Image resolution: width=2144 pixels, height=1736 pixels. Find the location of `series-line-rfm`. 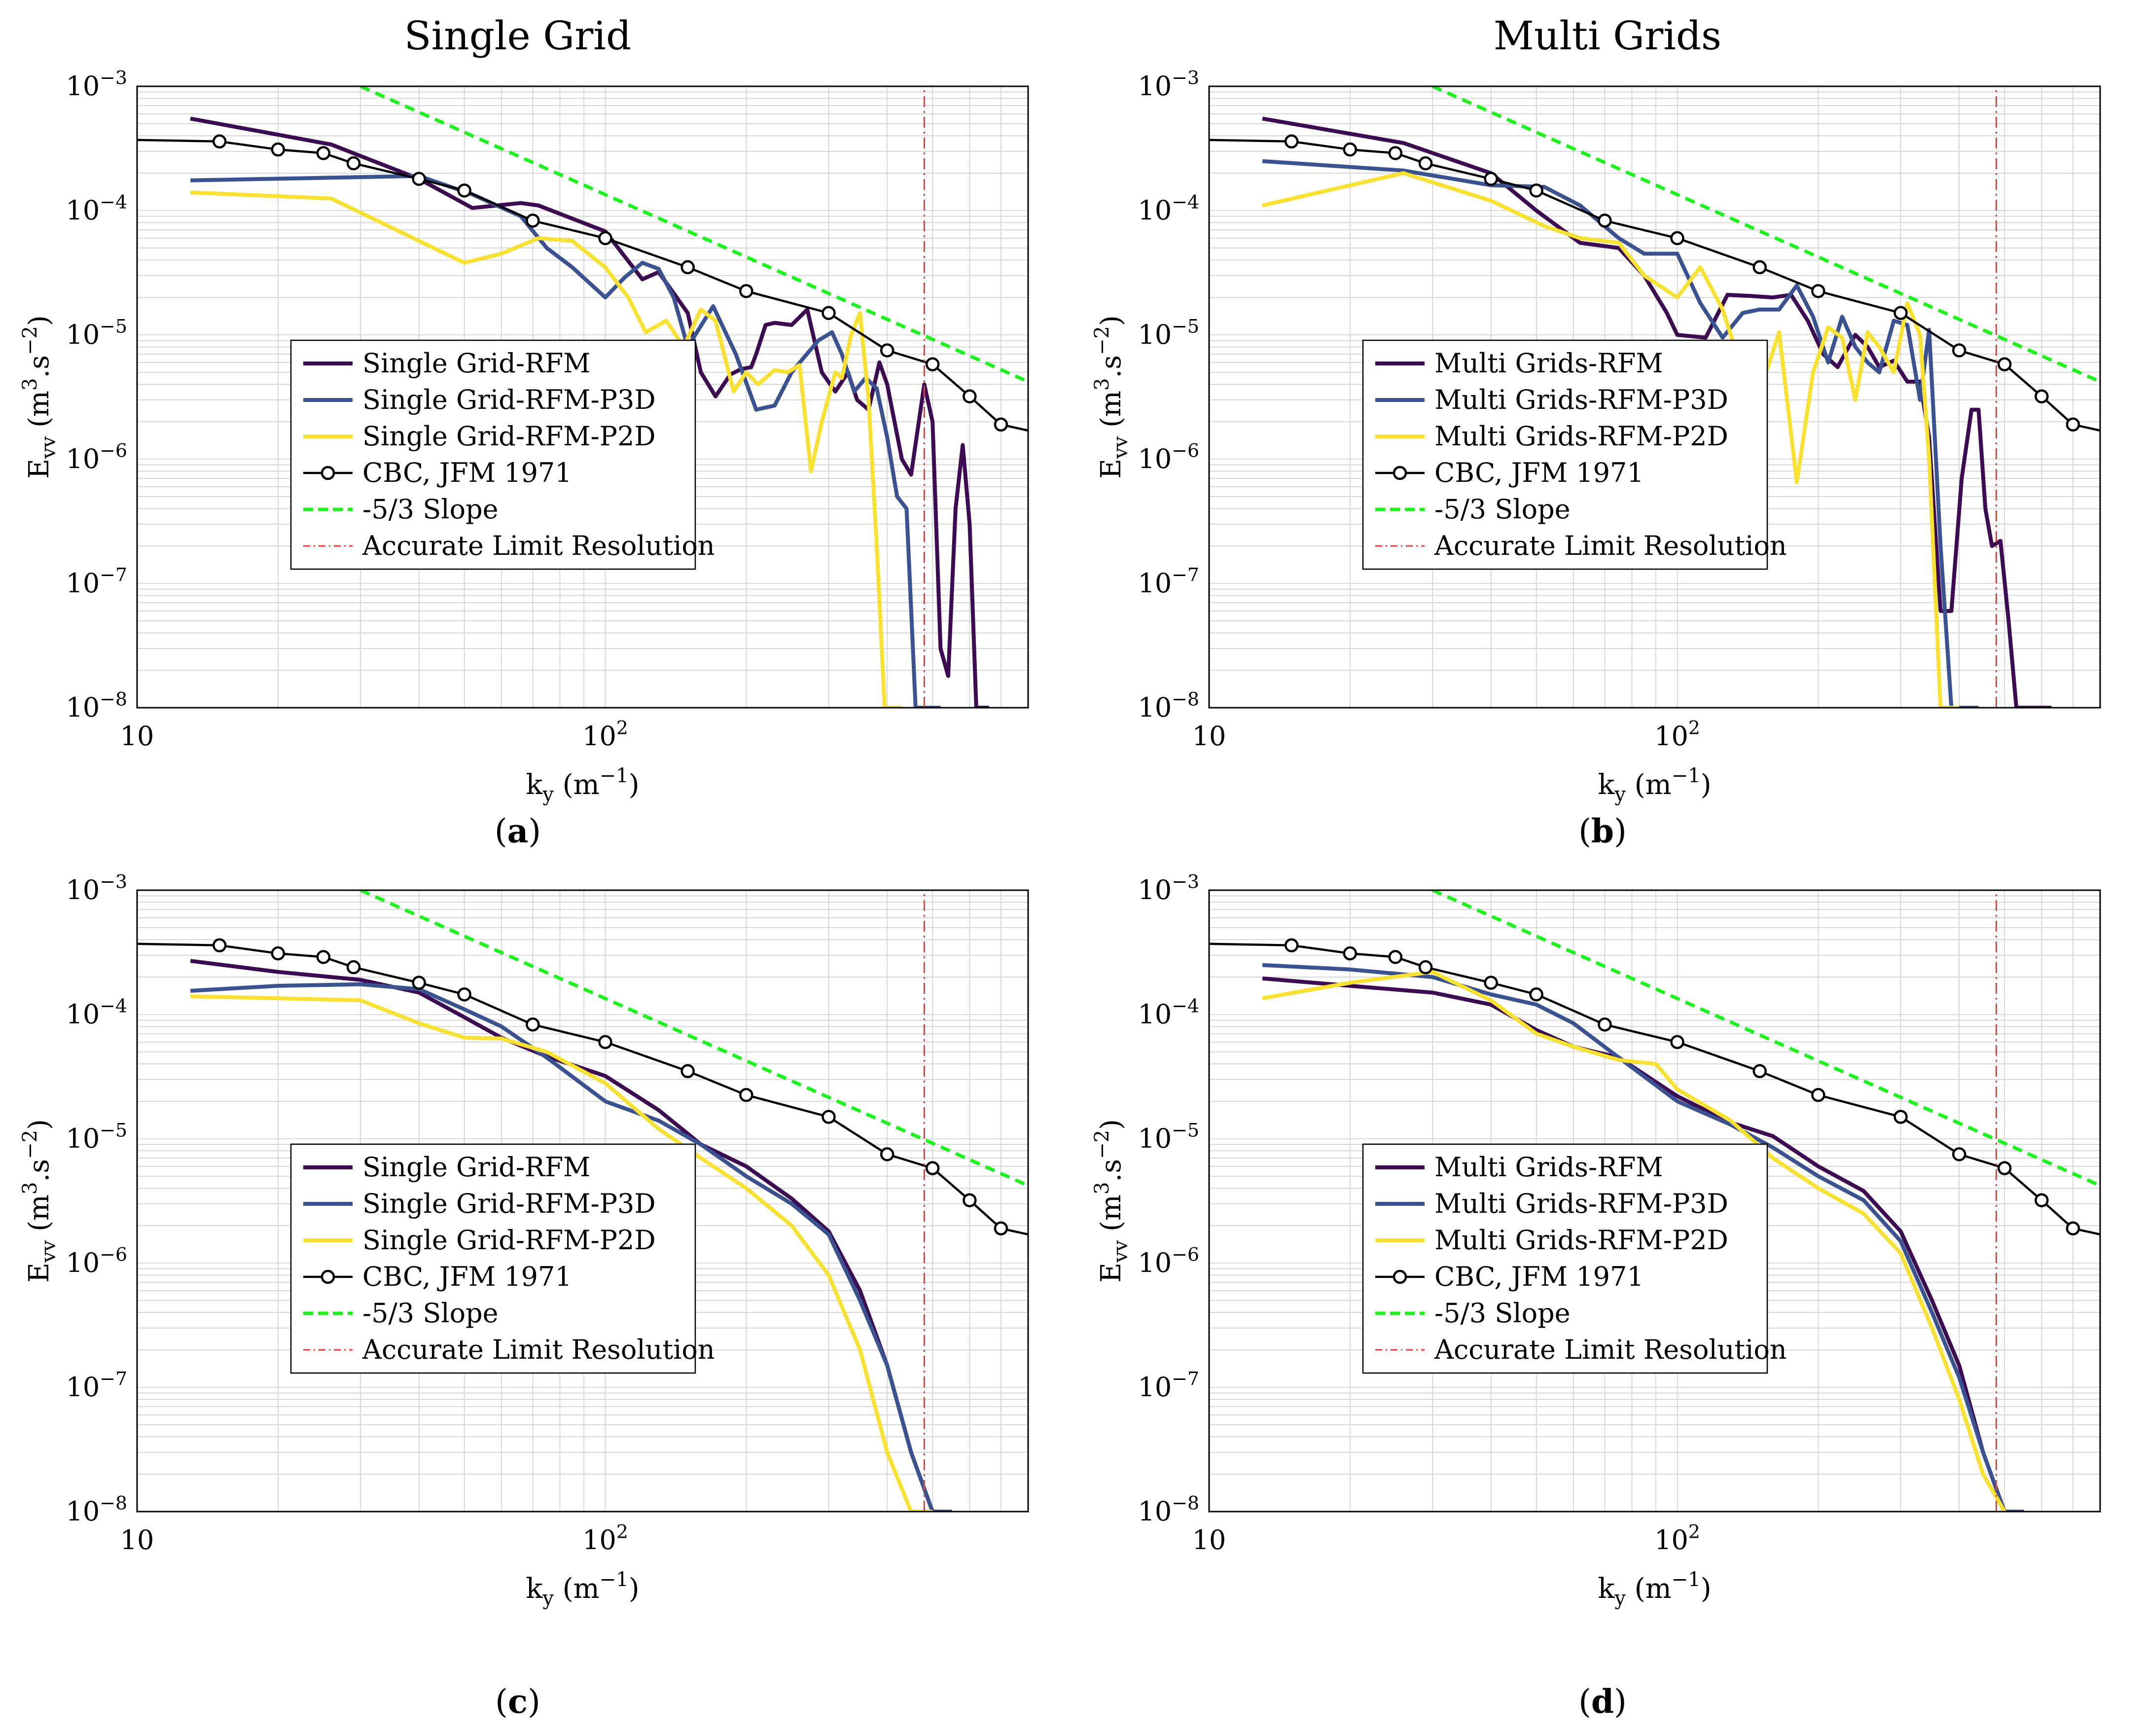

series-line-rfm is located at coordinates (1643, 1244).